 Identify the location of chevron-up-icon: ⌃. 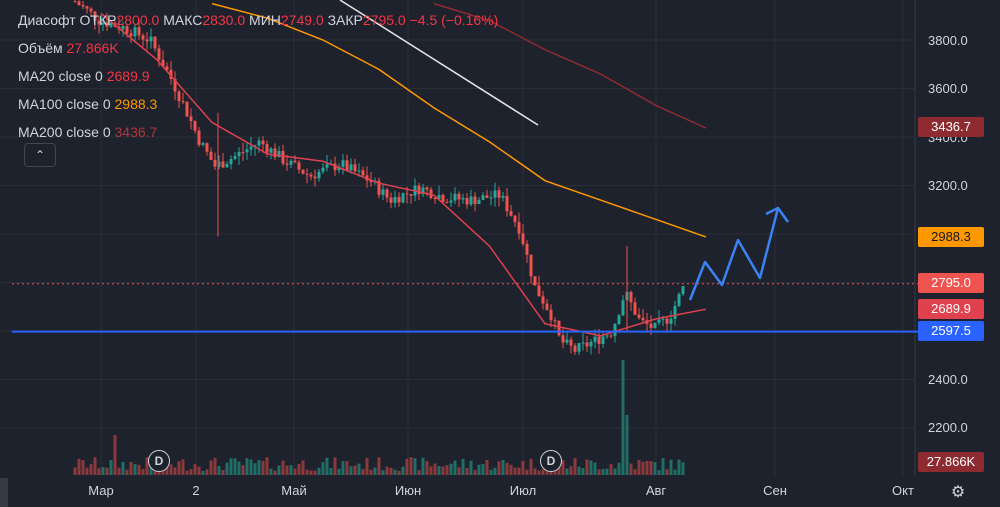
(40, 155).